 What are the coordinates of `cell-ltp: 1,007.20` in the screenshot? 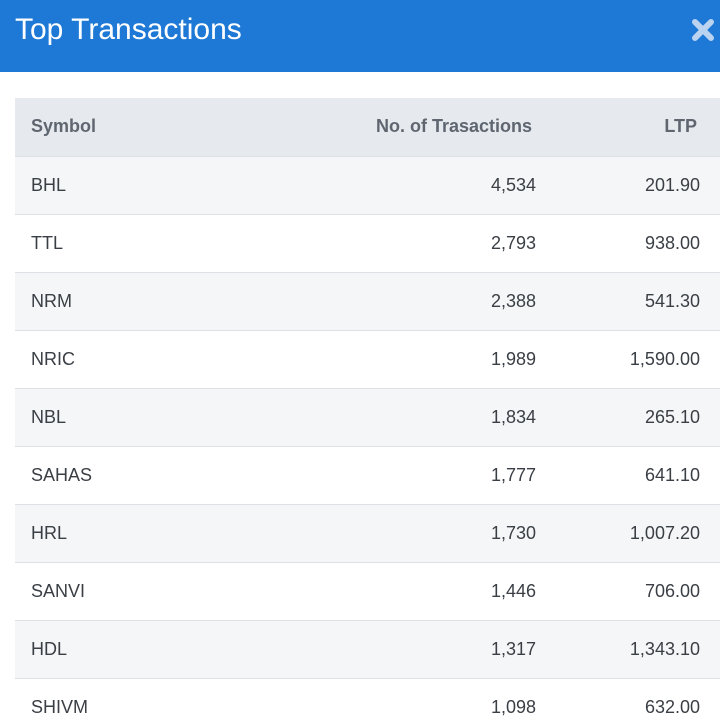 It's located at (664, 532).